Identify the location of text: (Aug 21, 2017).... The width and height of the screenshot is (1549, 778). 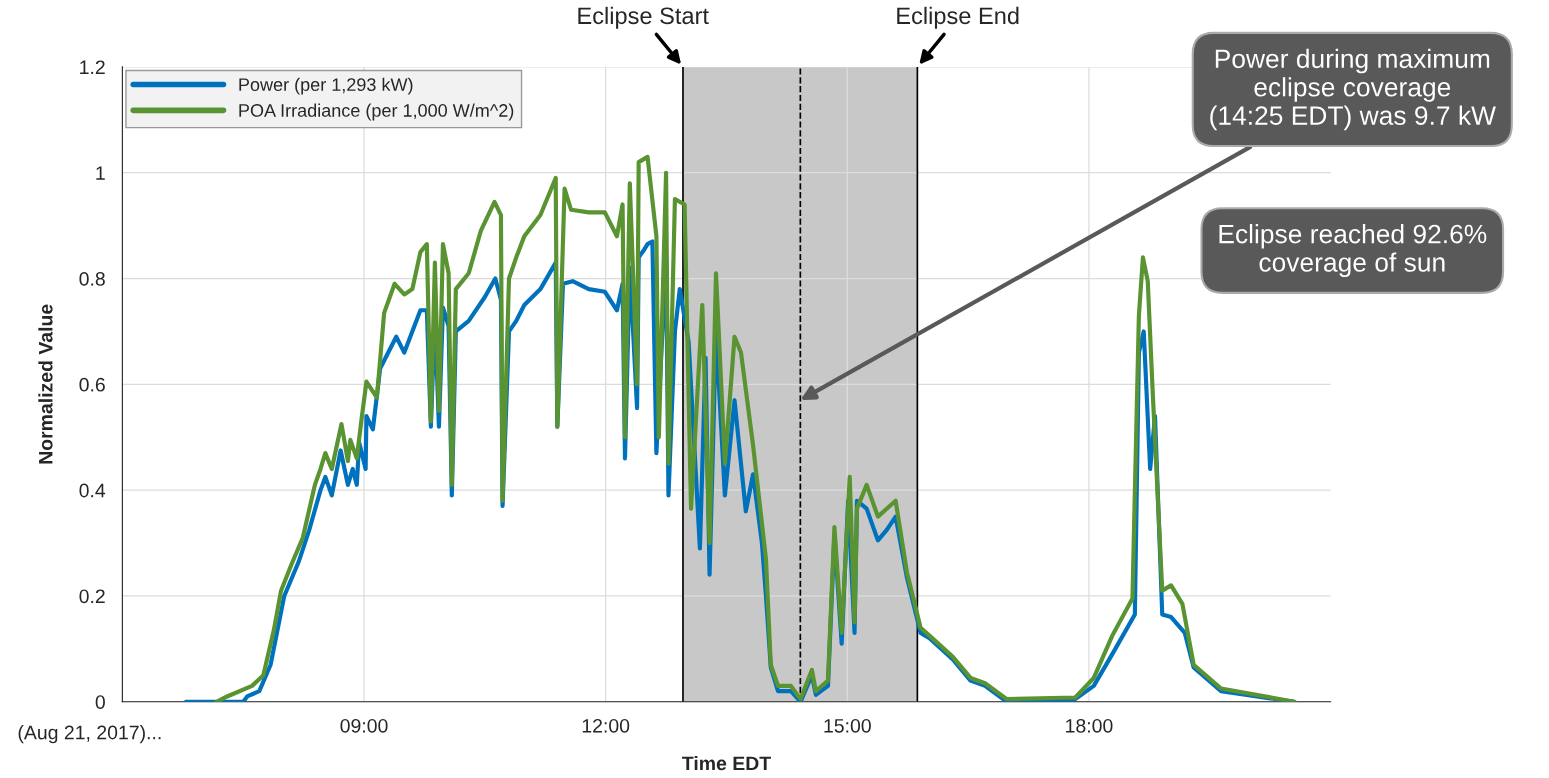
(89, 734).